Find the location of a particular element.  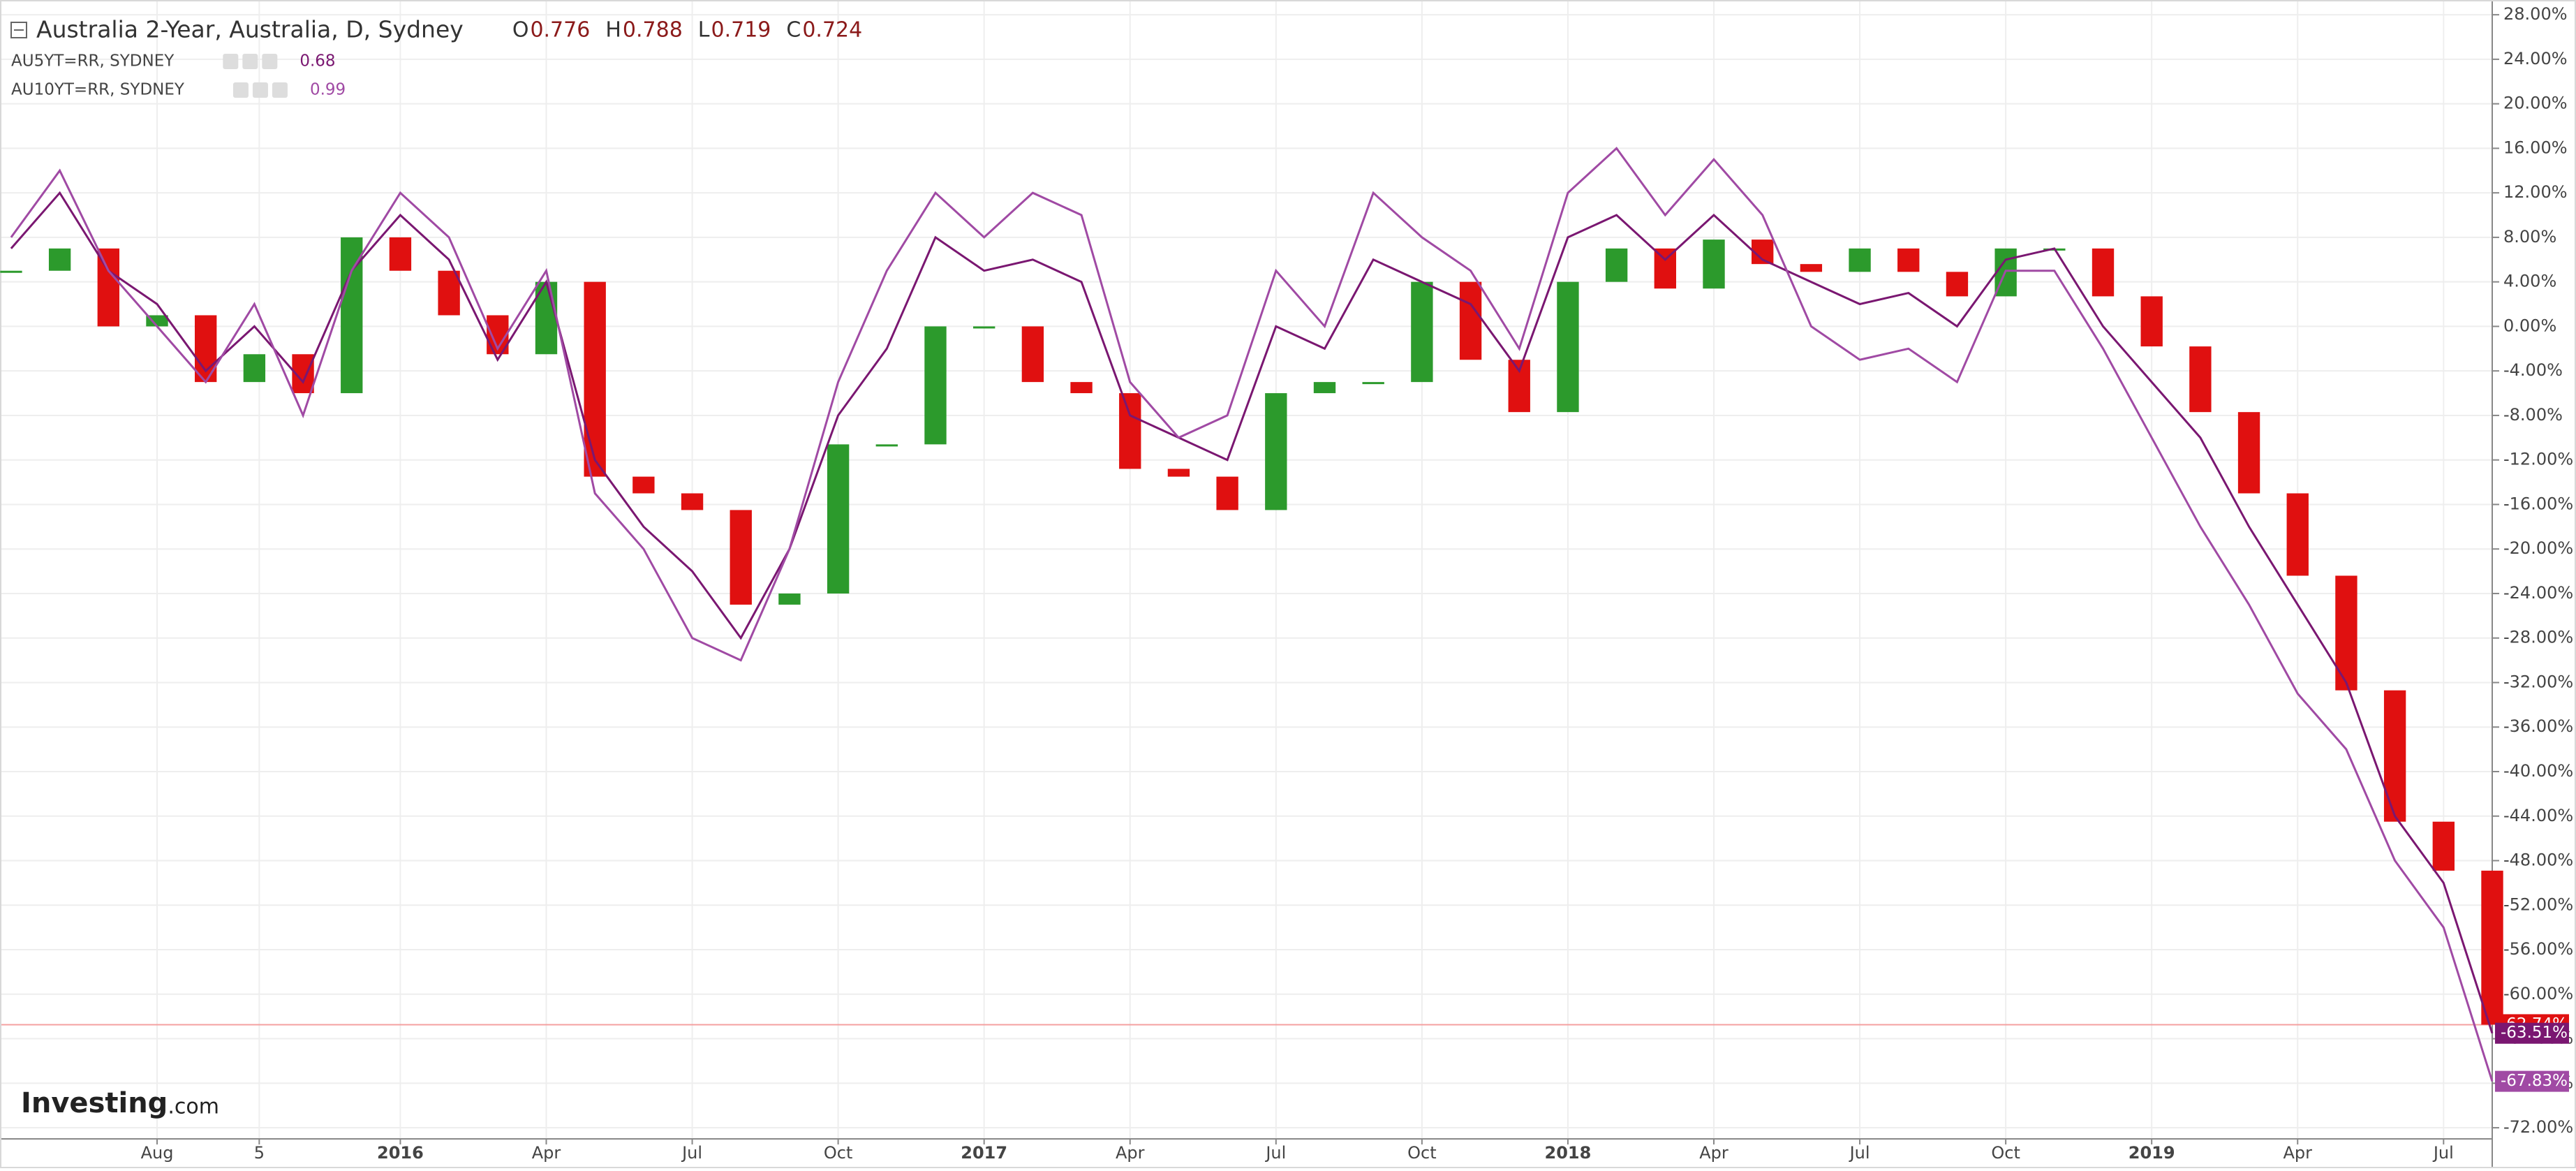

ohlc-value: 0.719 is located at coordinates (741, 30).